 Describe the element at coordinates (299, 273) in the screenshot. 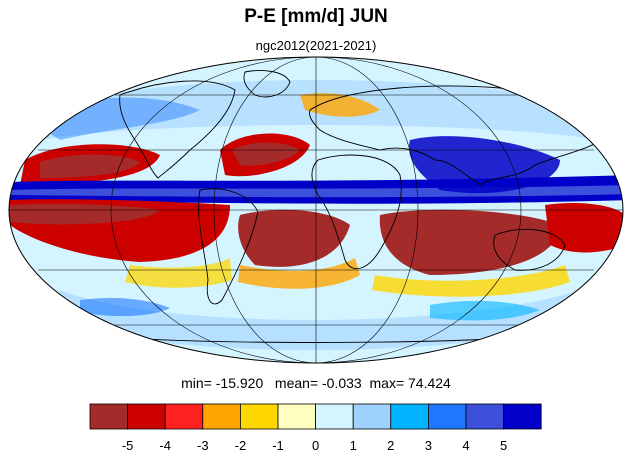

I see `field-satl-margin` at that location.